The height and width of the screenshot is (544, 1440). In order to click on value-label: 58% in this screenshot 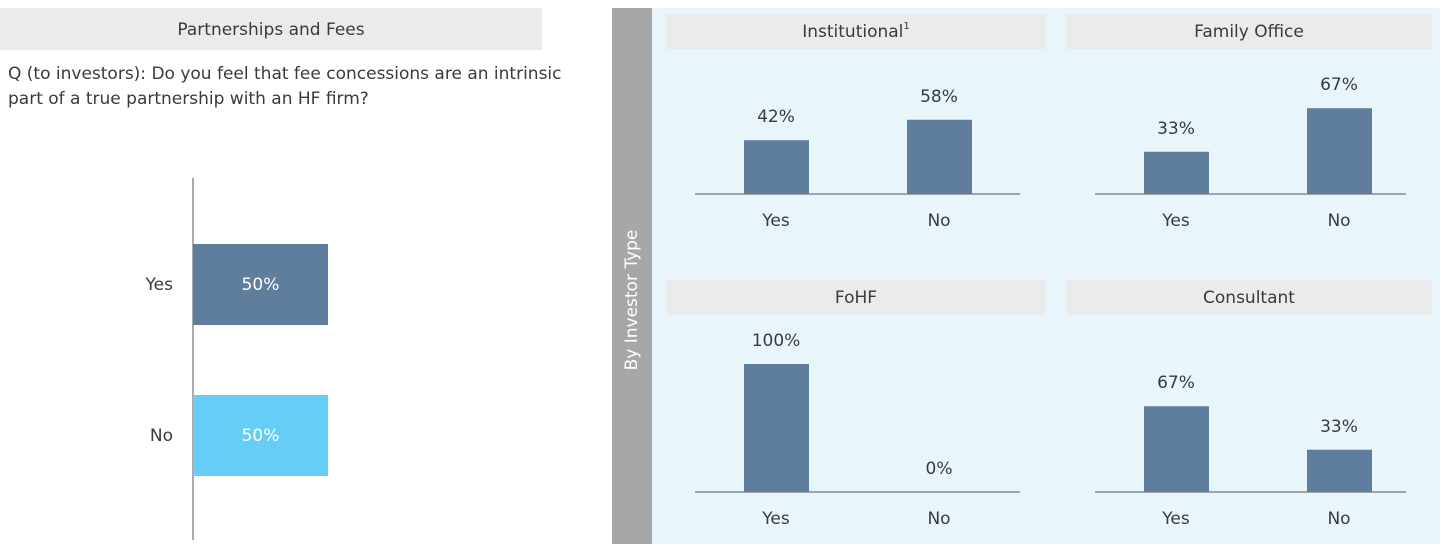, I will do `click(939, 97)`.